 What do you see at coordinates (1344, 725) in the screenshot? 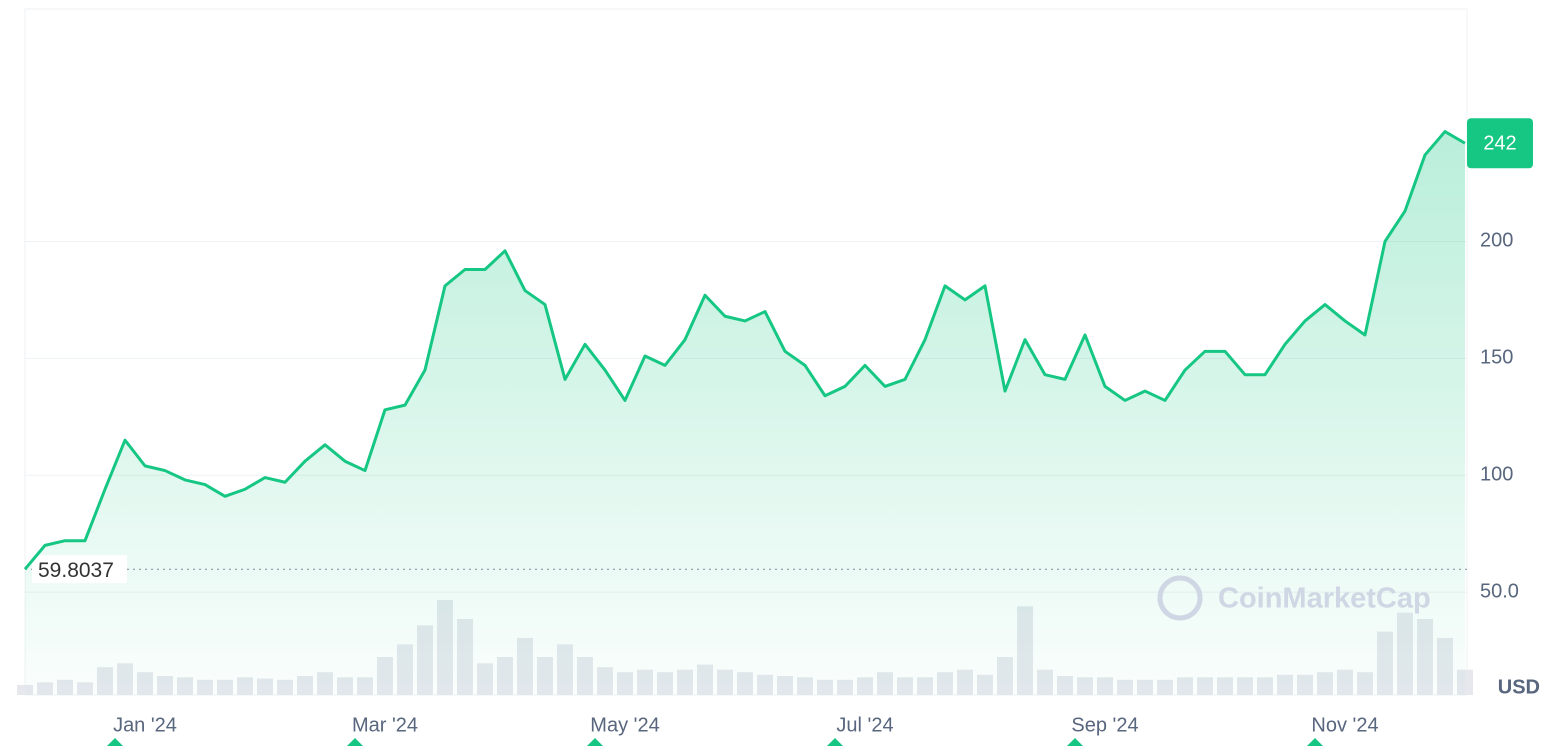
I see `x-tick-label: Nov '24` at bounding box center [1344, 725].